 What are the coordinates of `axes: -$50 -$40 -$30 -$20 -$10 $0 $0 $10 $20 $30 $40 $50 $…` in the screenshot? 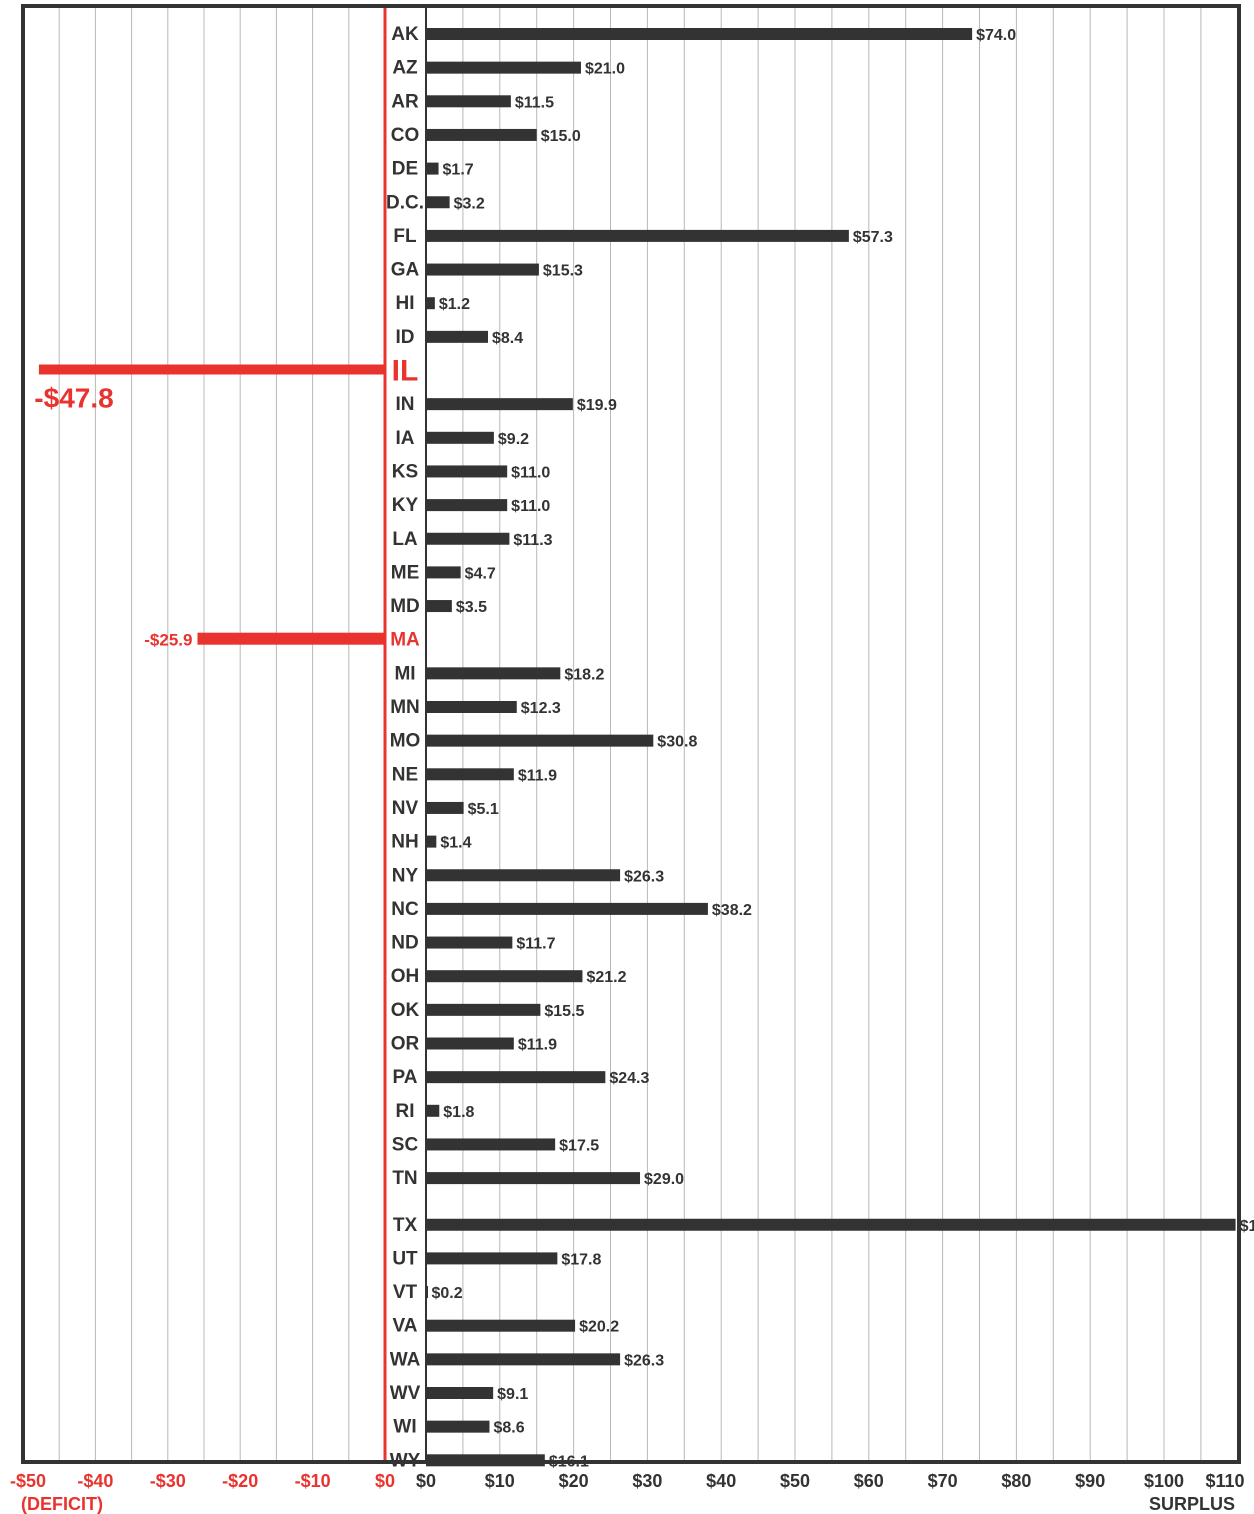 It's located at (627, 1492).